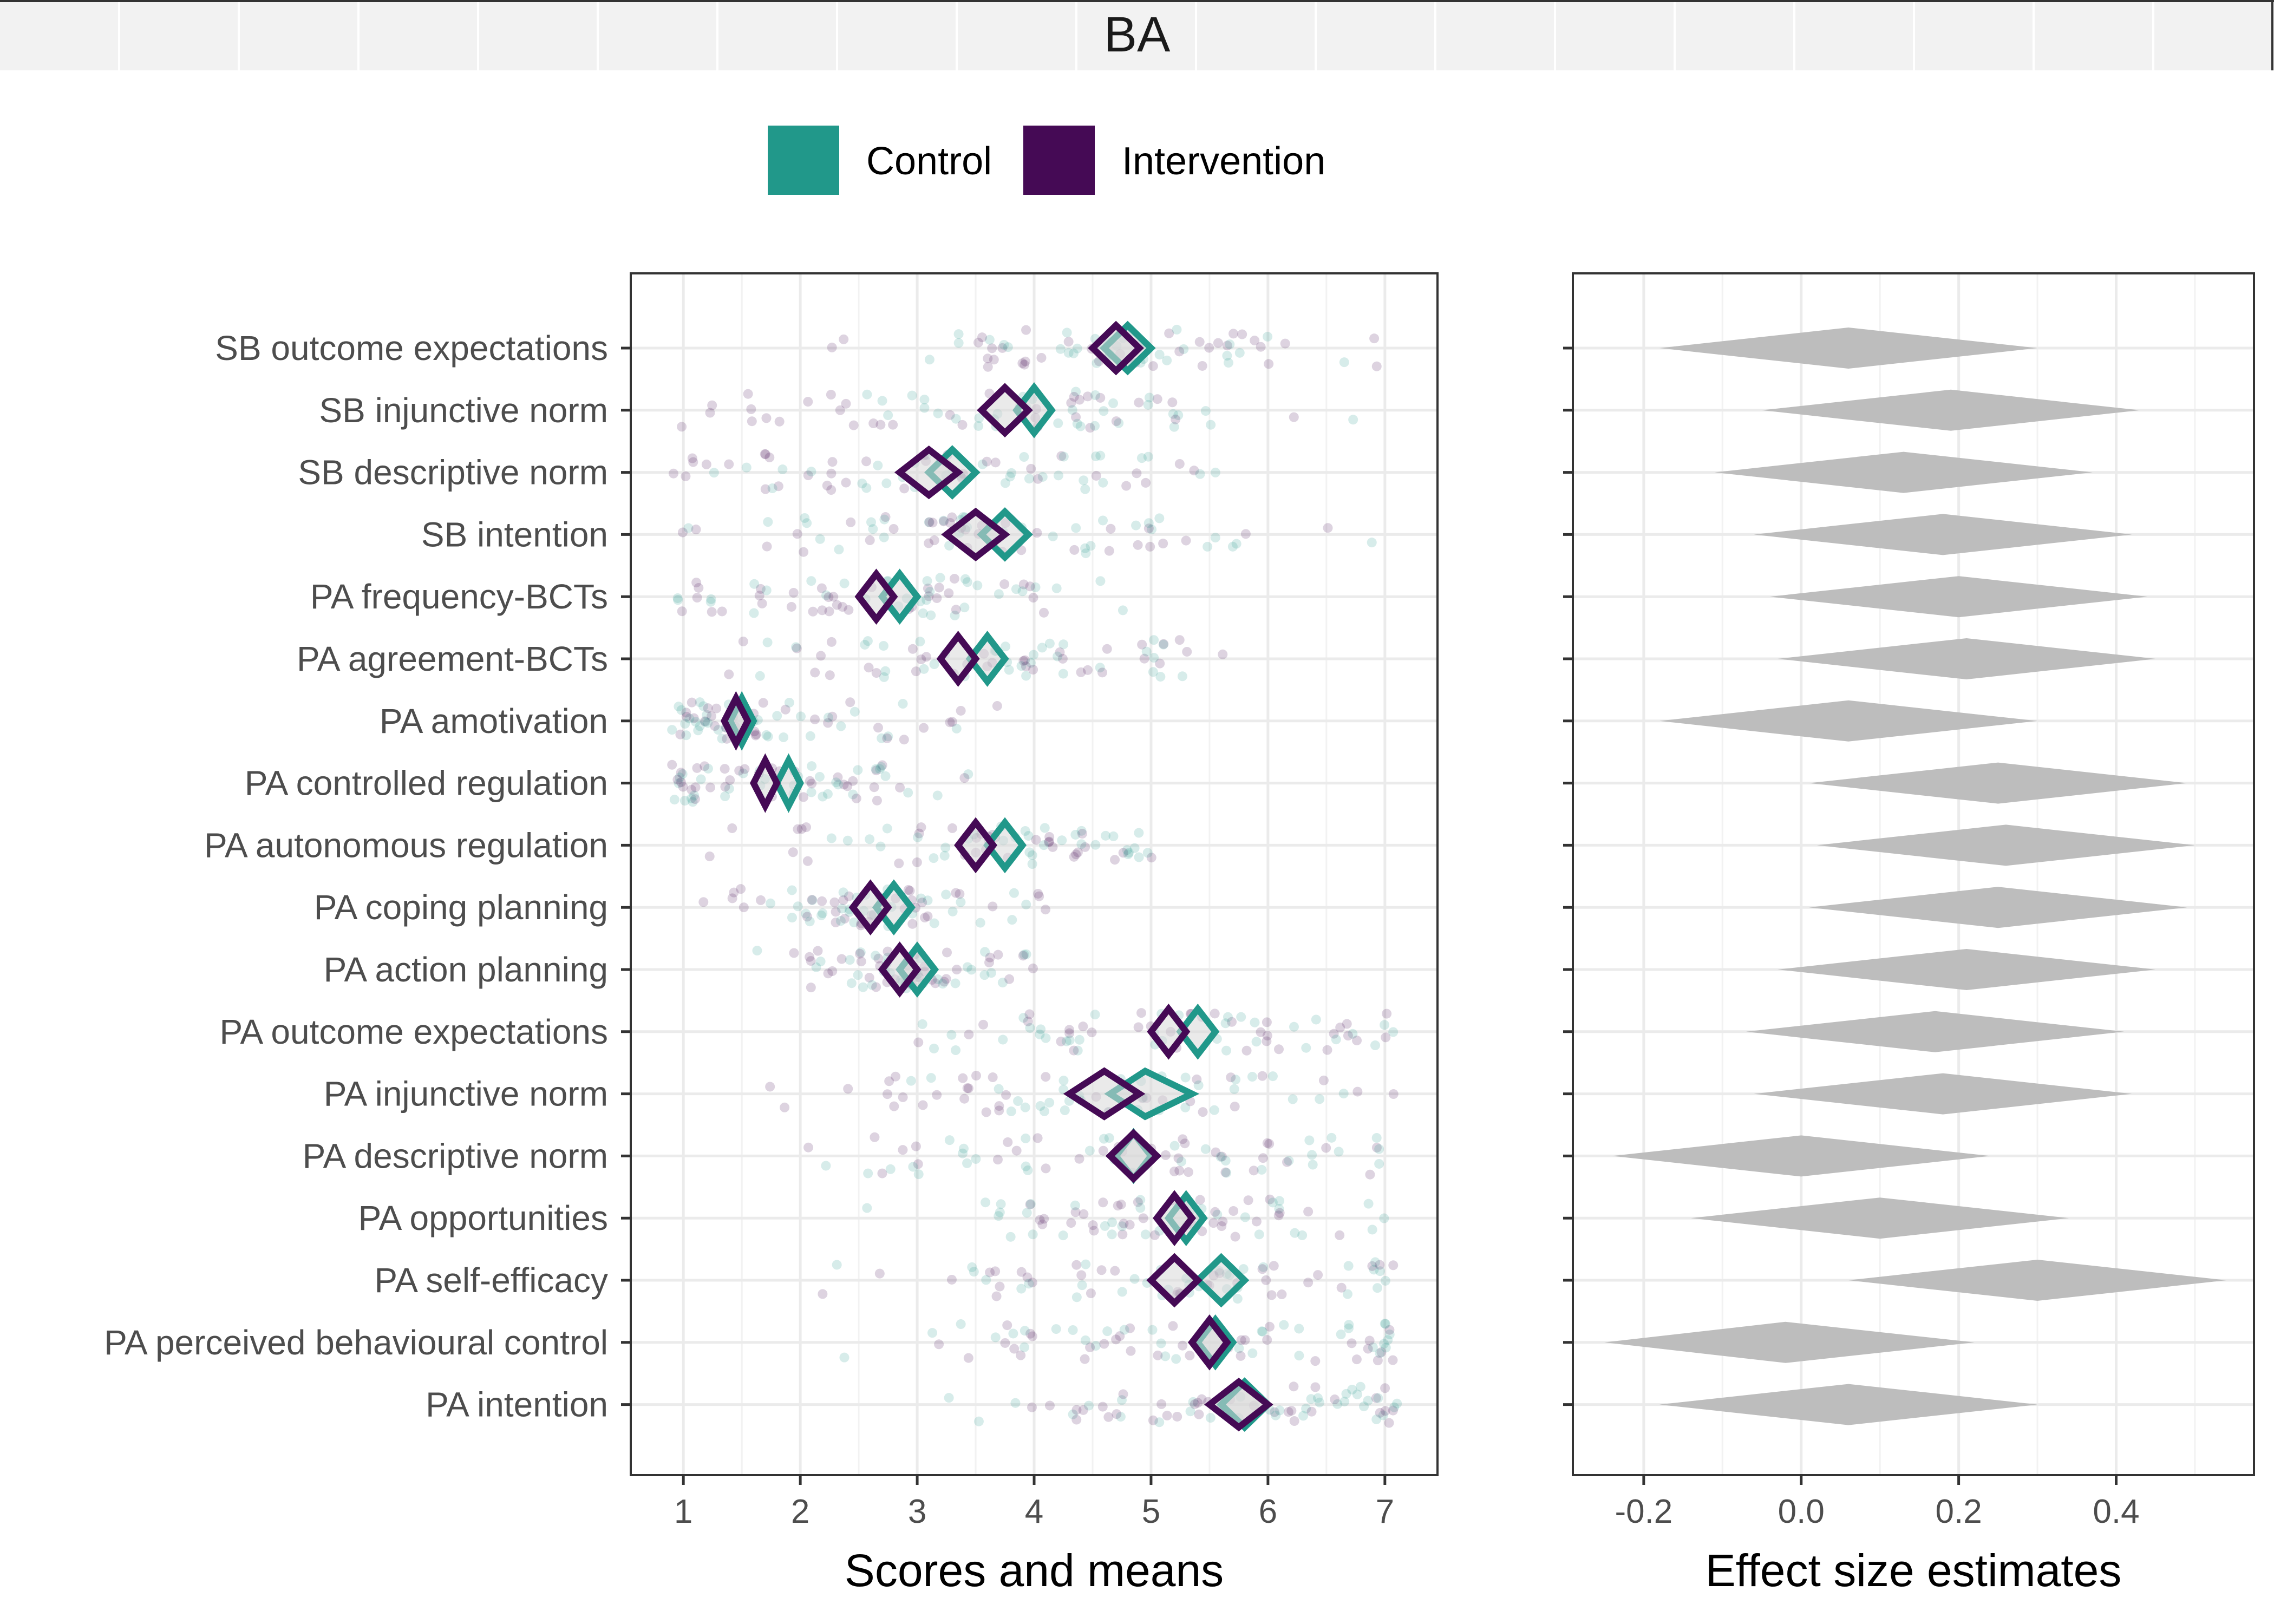  Describe the element at coordinates (1224, 161) in the screenshot. I see `legend-label-intervention: Intervention` at that location.